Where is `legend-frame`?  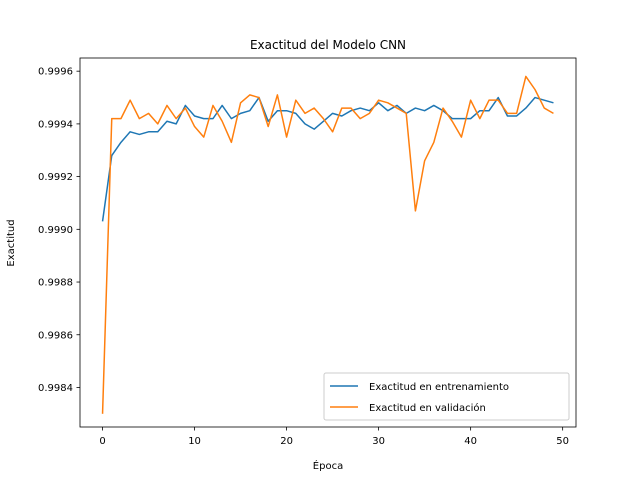 legend-frame is located at coordinates (446, 396).